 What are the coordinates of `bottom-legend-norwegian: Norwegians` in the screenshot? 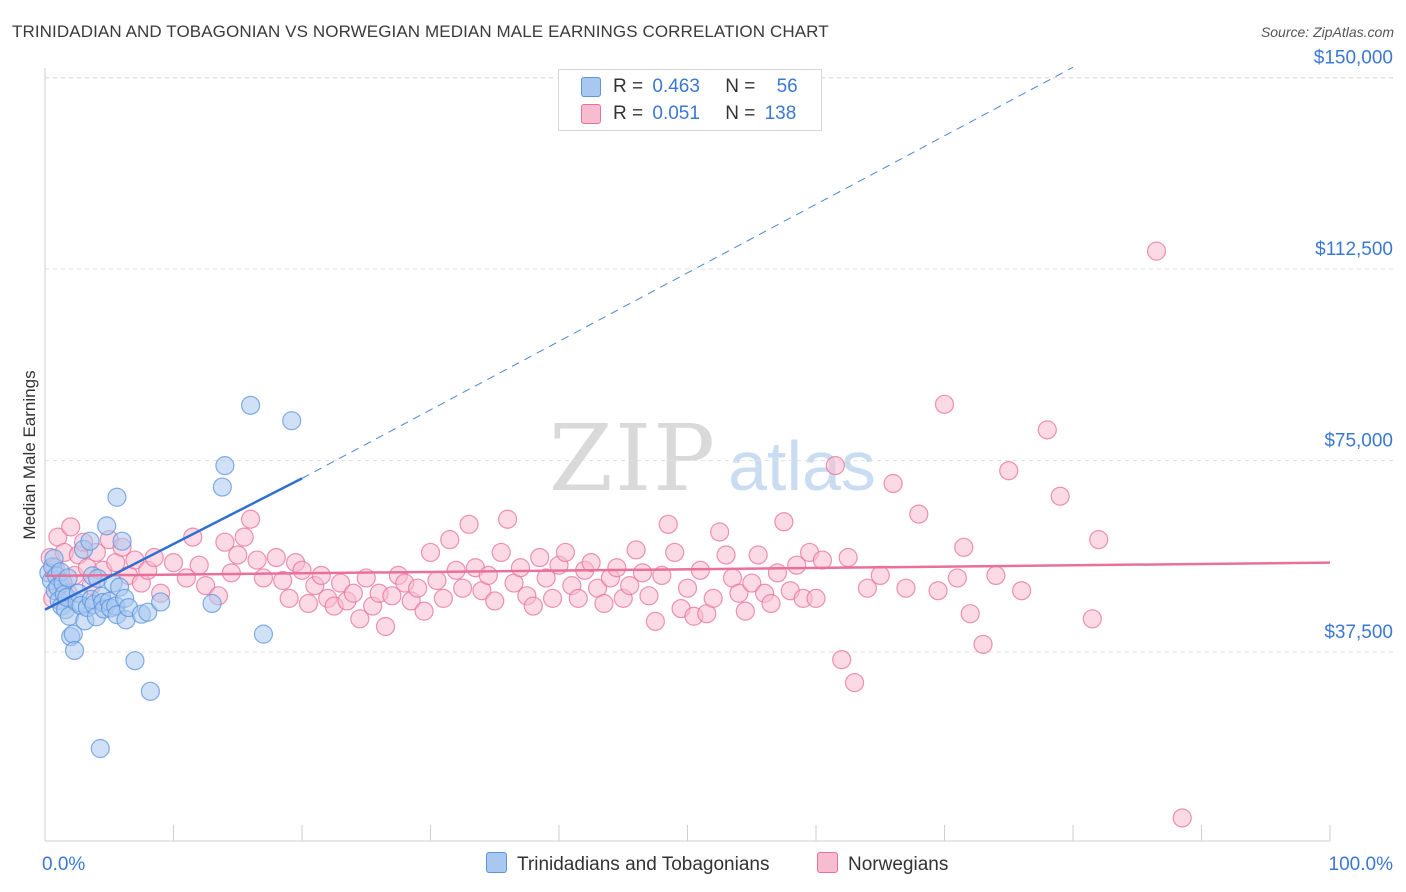 It's located at (882, 864).